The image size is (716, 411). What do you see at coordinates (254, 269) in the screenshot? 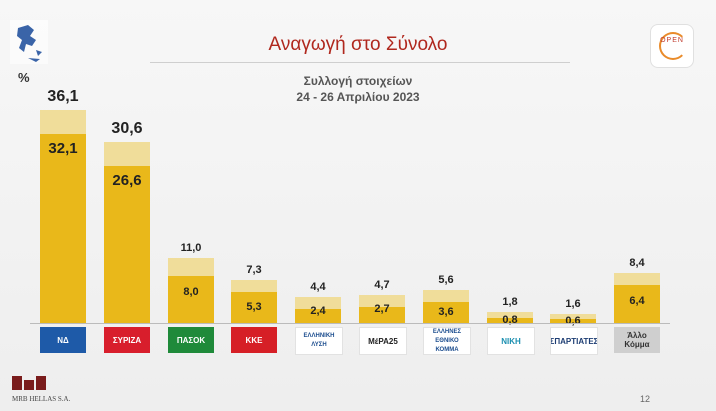
I see `bar-3-total-label: 7,3` at bounding box center [254, 269].